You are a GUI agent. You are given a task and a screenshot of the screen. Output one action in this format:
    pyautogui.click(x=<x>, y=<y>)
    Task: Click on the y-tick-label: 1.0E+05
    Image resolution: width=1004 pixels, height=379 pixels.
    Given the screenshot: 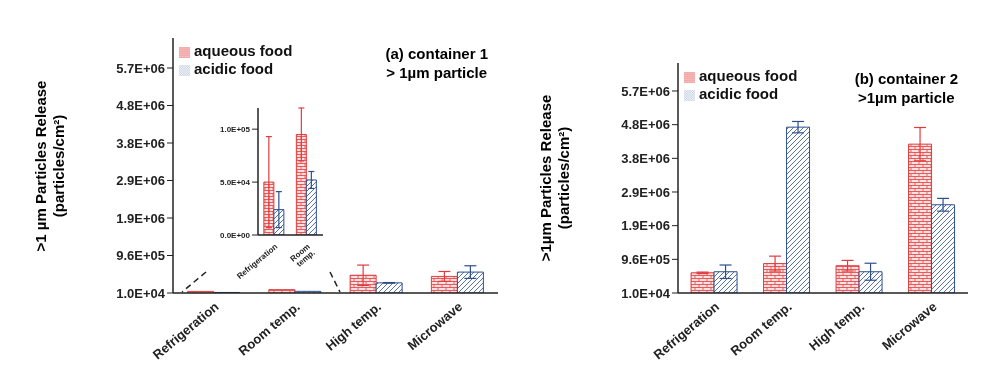 What is the action you would take?
    pyautogui.click(x=235, y=130)
    